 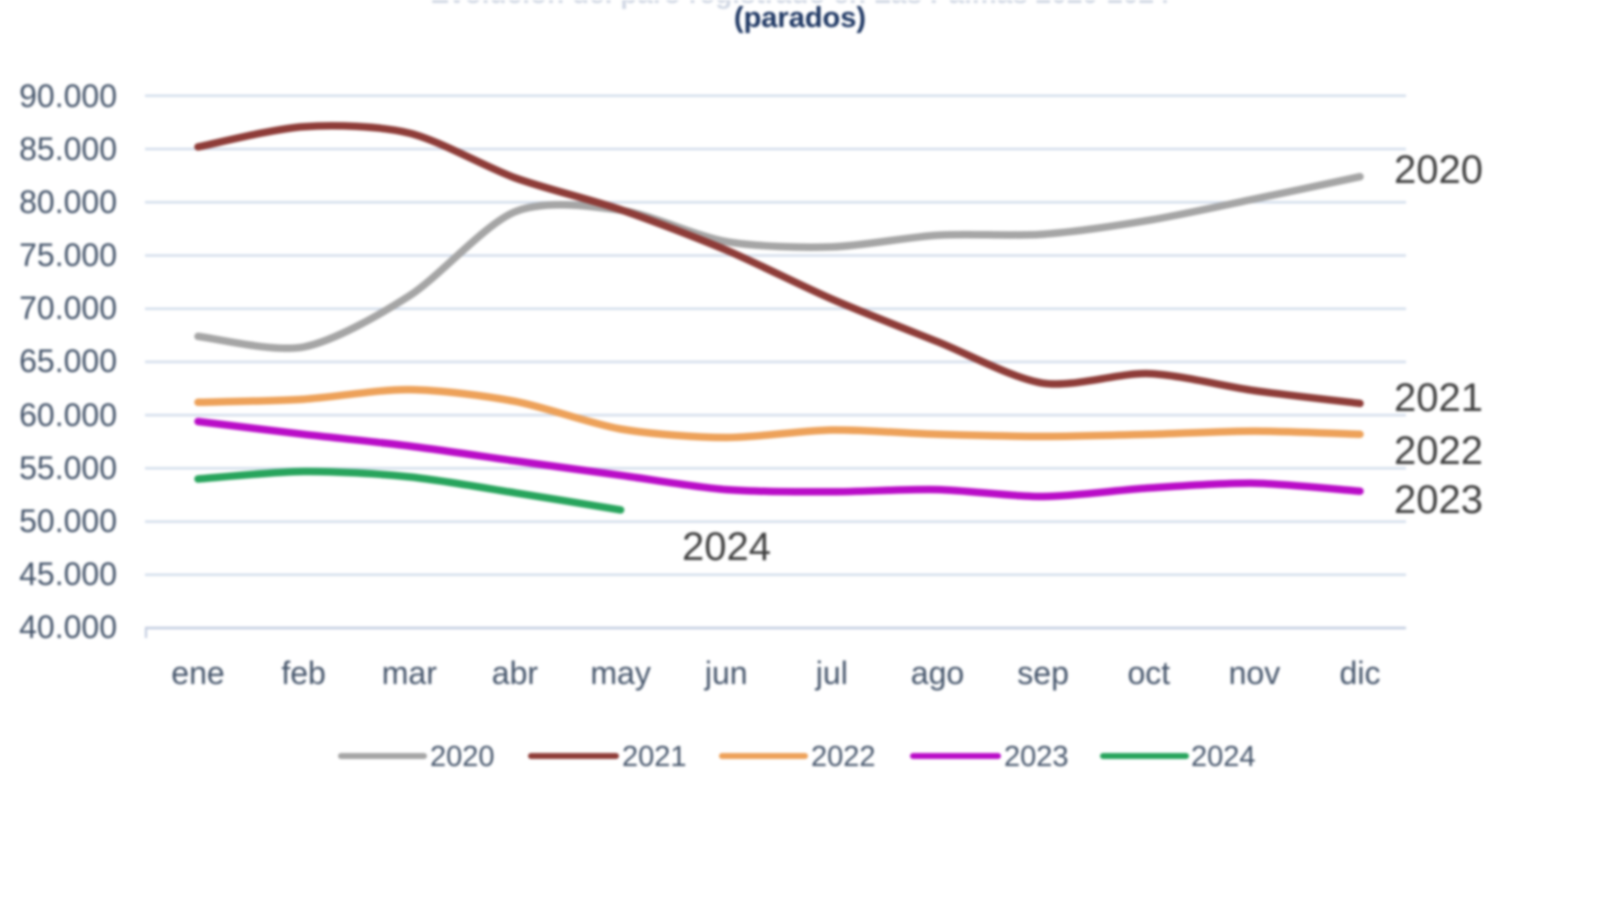 I want to click on svg-text: 70.000, so click(x=68, y=308).